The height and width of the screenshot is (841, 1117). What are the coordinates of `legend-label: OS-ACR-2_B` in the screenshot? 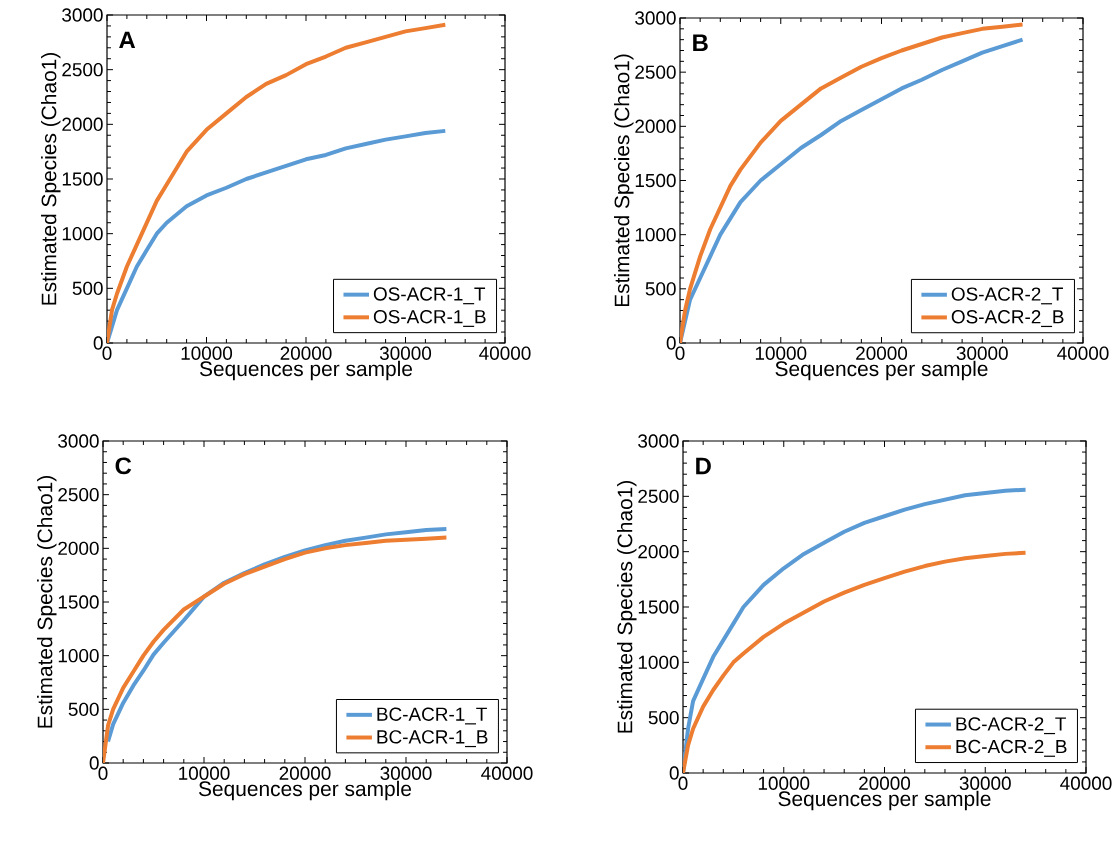 It's located at (1007, 319).